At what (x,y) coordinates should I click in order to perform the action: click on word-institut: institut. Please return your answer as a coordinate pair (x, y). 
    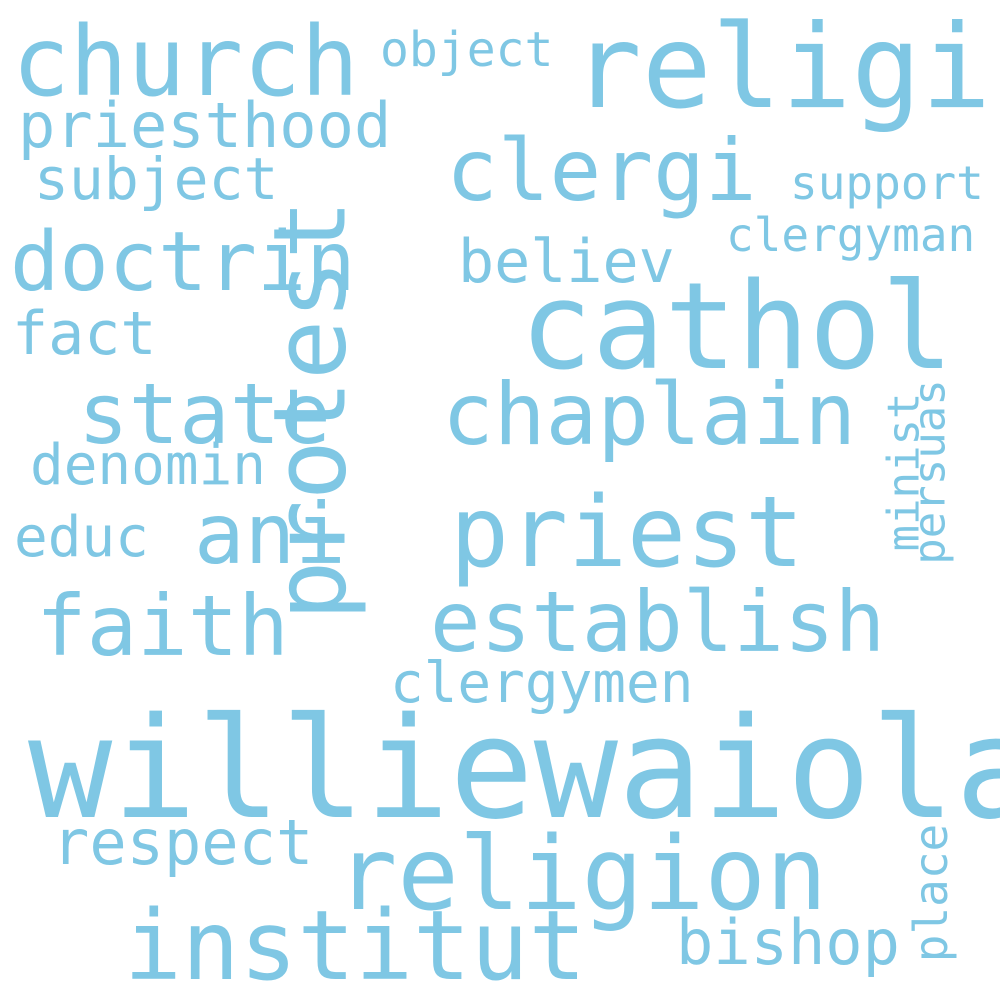
    Looking at the image, I should click on (355, 945).